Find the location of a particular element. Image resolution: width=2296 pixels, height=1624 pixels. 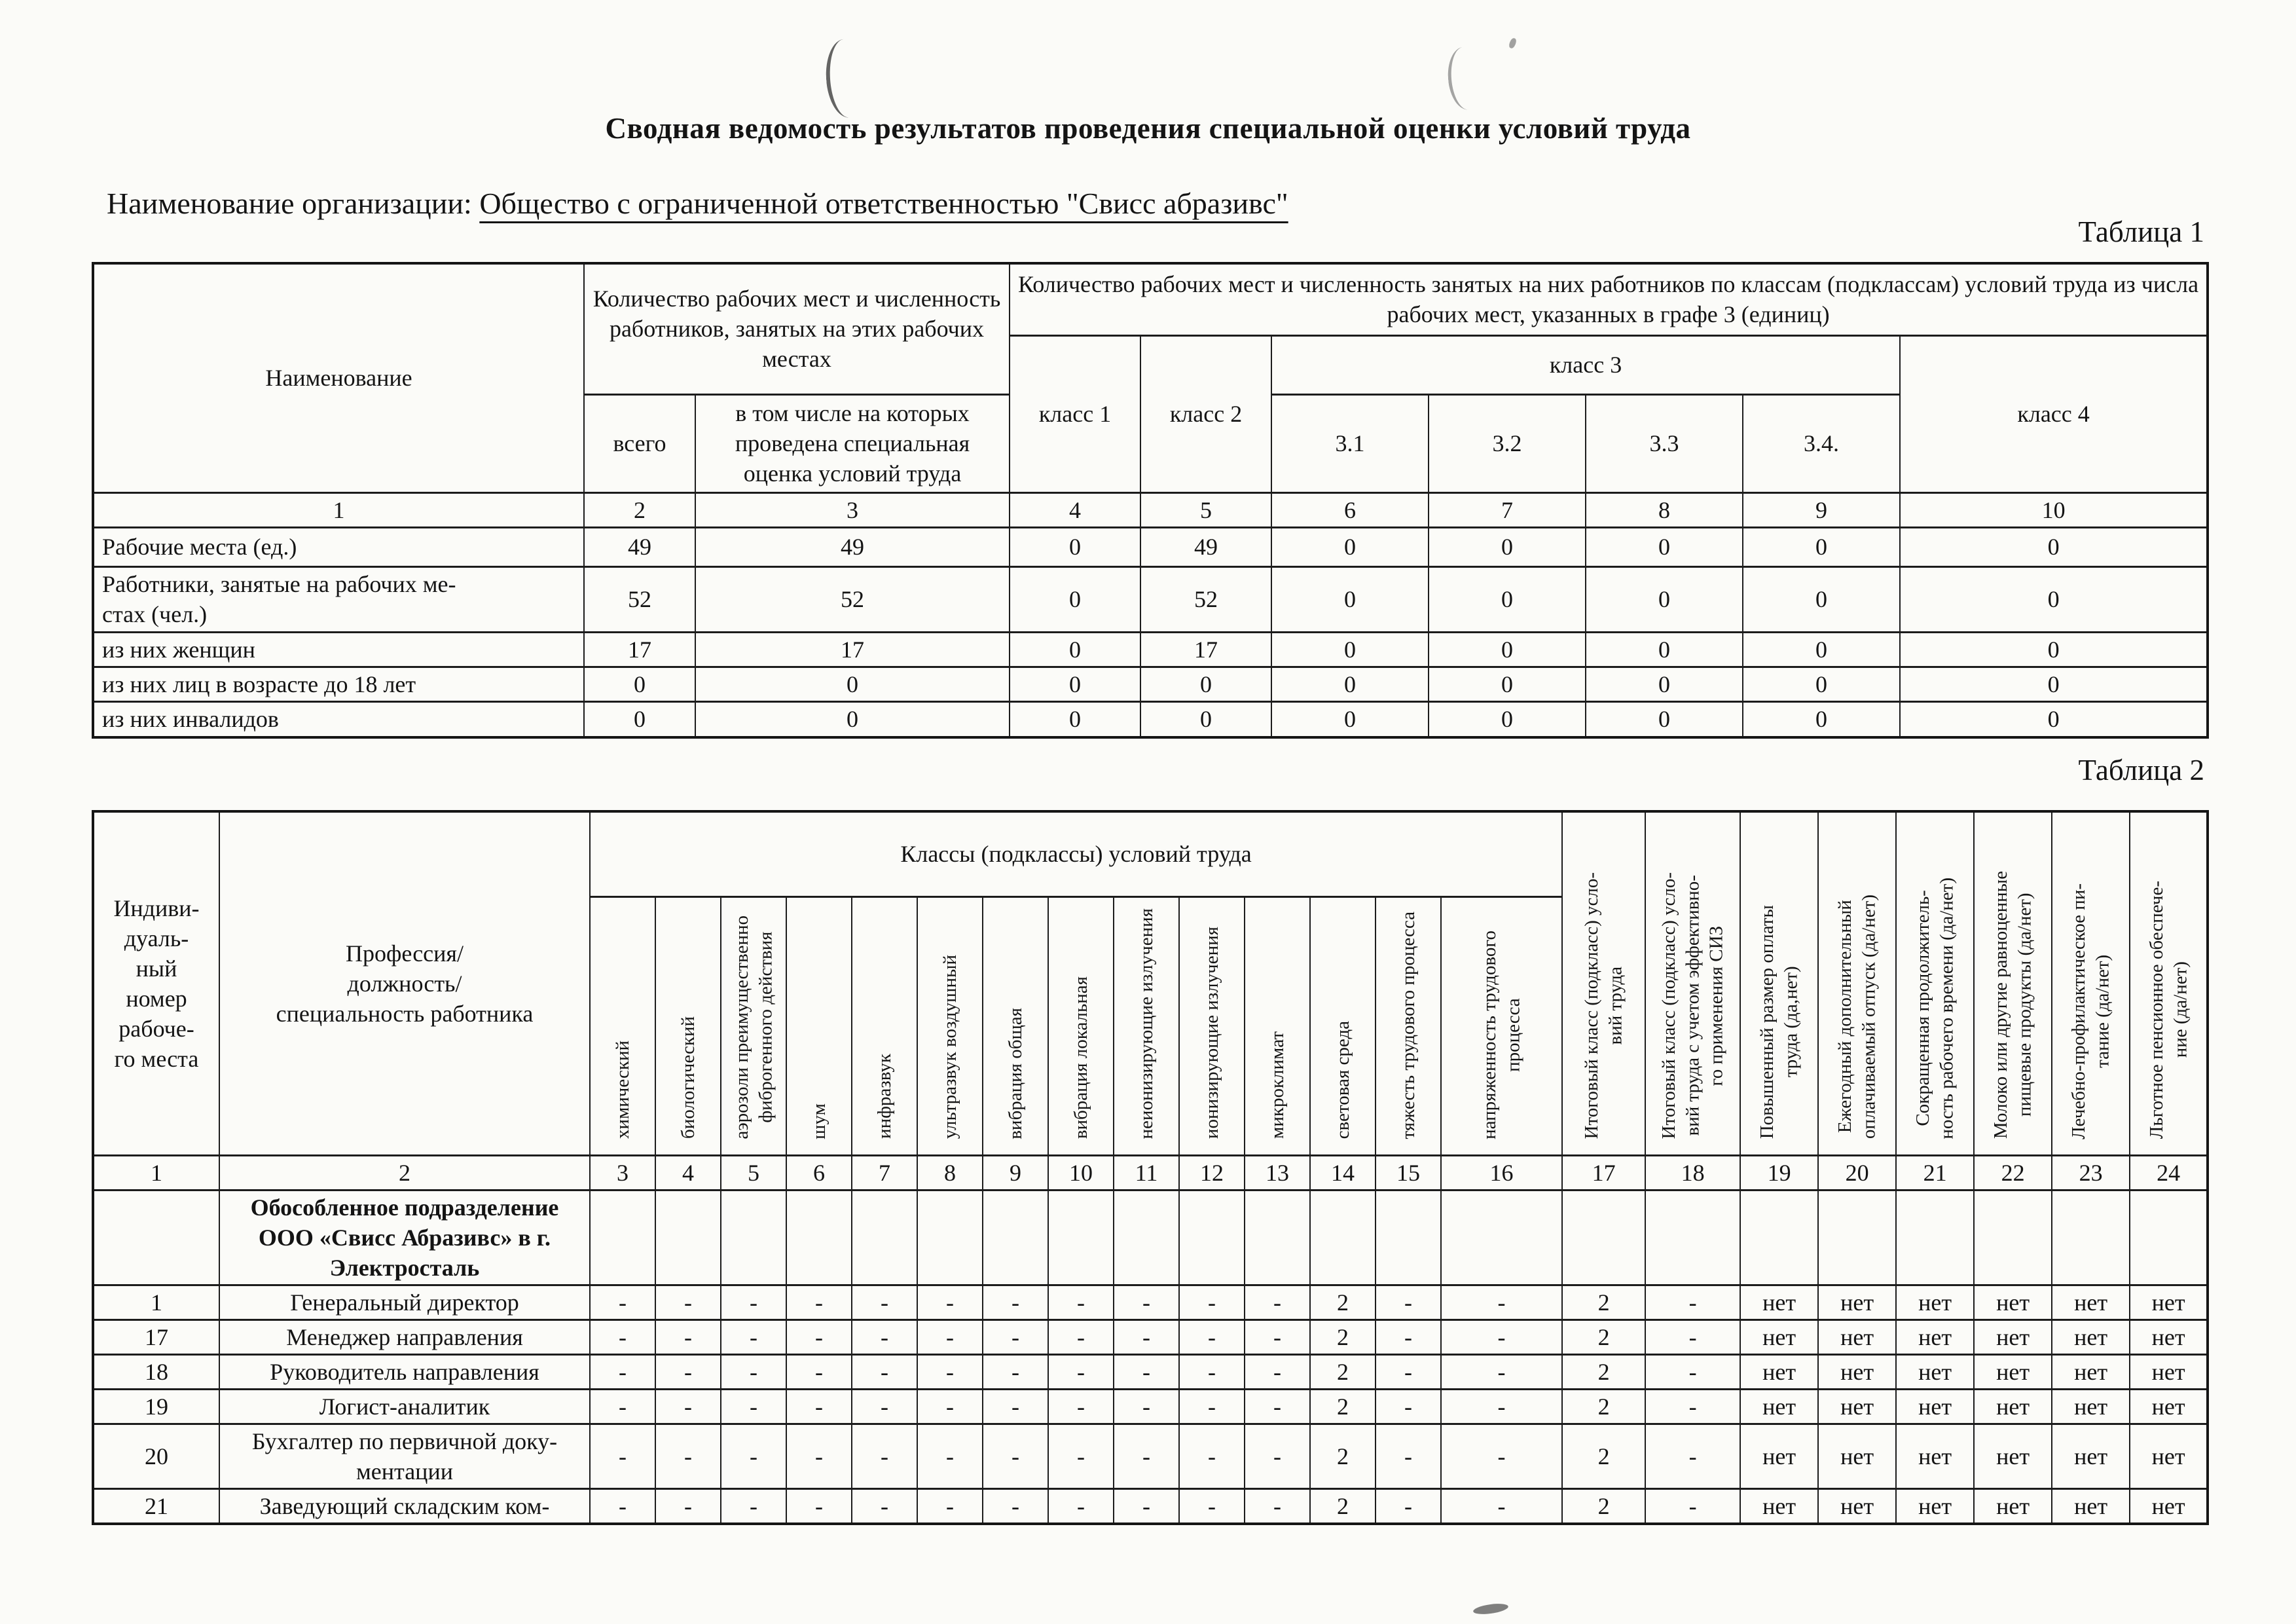

t2-colnum: 16 is located at coordinates (1501, 1172).